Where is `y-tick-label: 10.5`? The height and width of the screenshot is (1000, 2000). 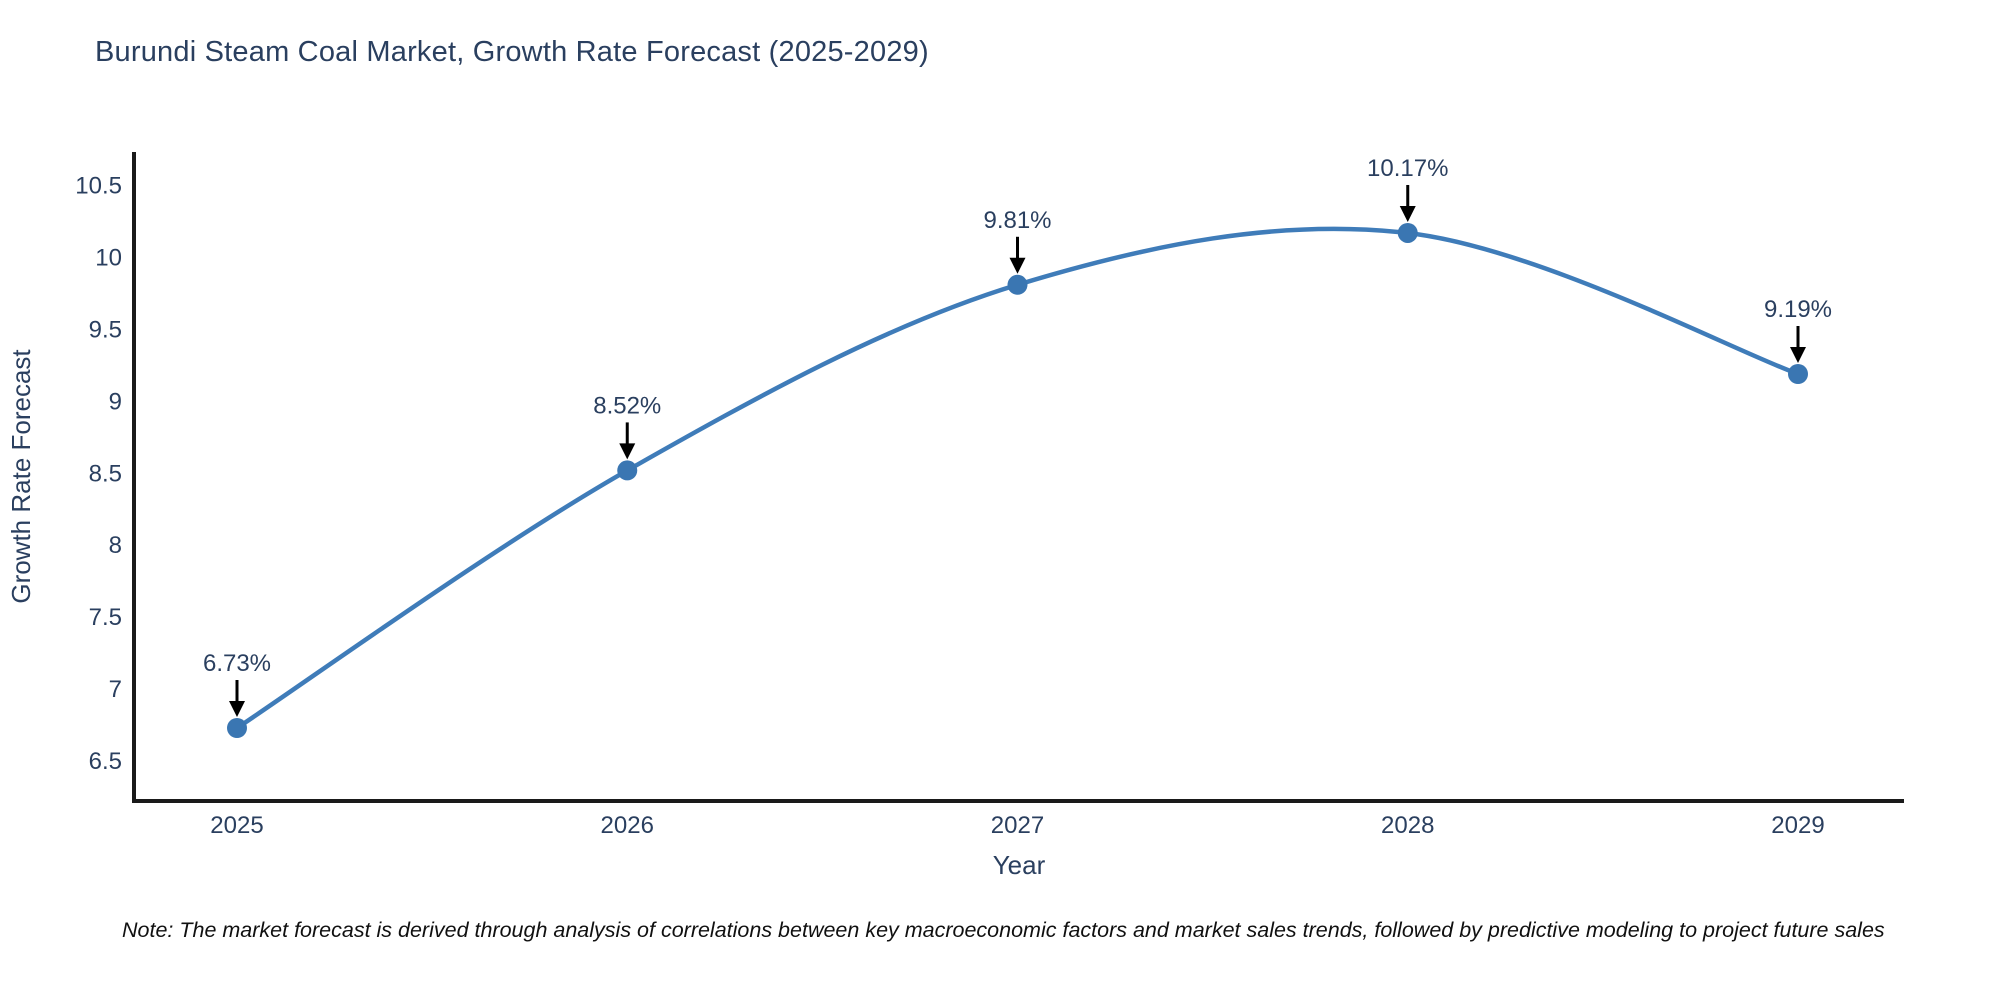
y-tick-label: 10.5 is located at coordinates (98, 185).